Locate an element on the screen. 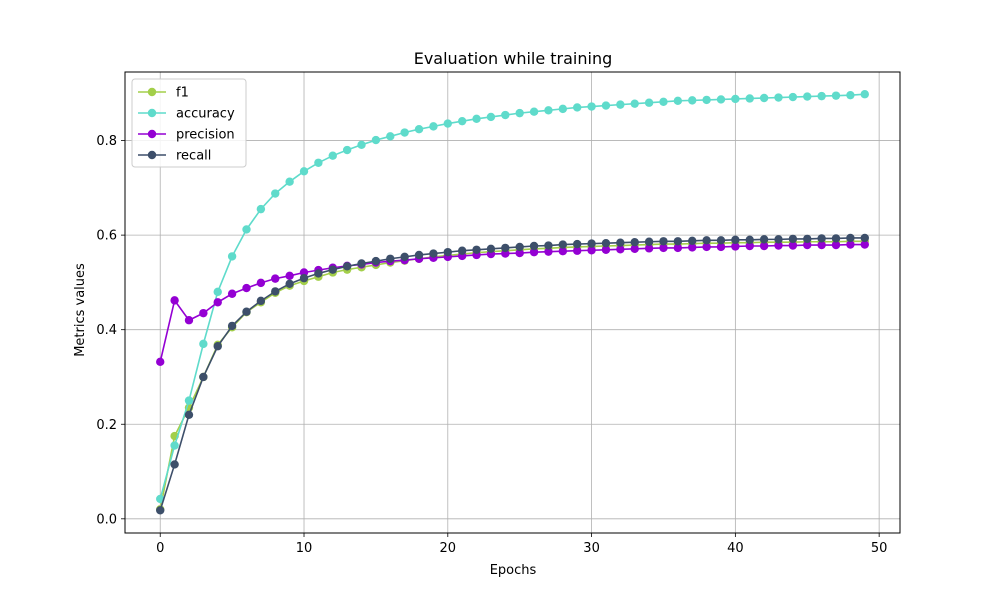 The width and height of the screenshot is (1000, 600). y-axis-label: Metrics values is located at coordinates (80, 310).